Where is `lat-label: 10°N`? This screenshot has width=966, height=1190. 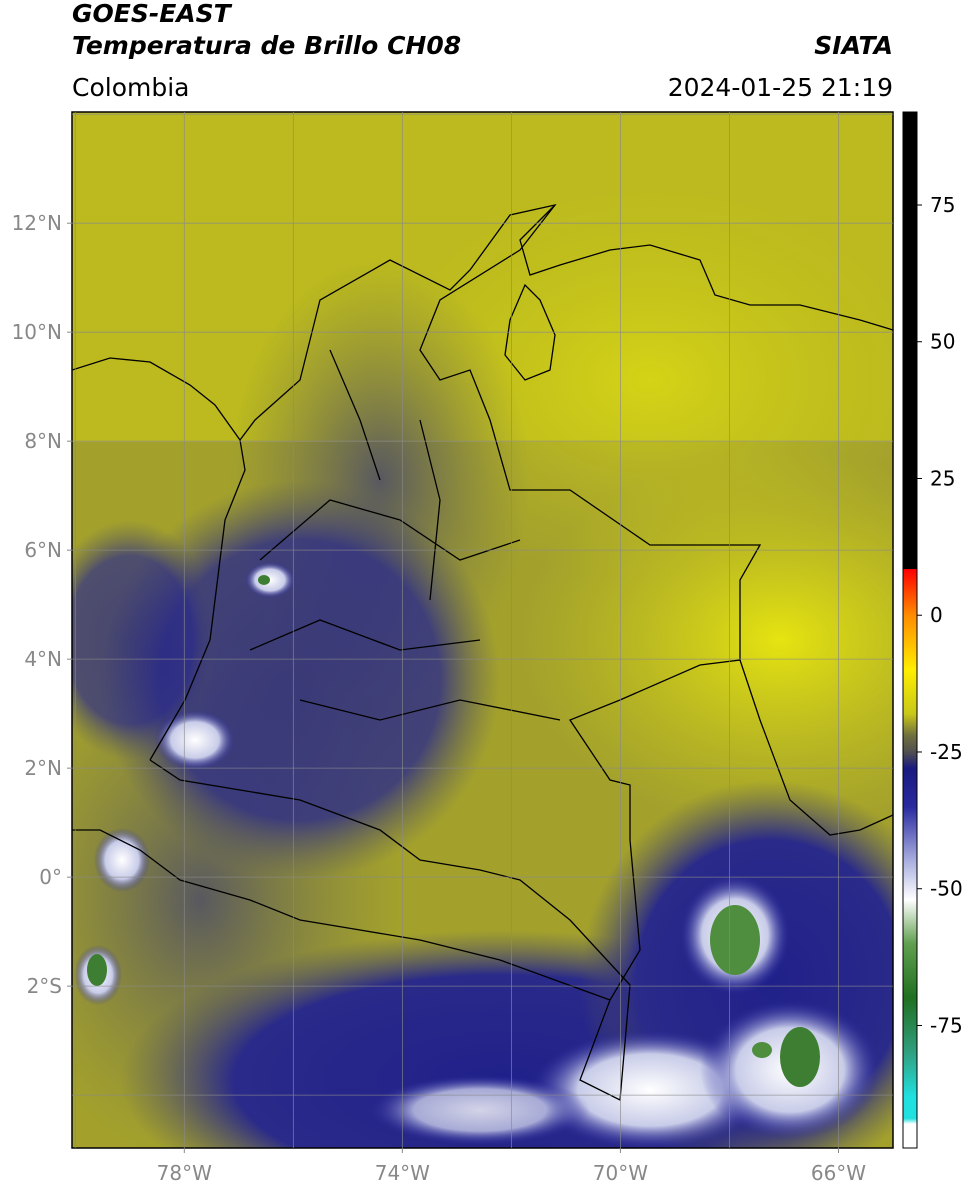 lat-label: 10°N is located at coordinates (37, 332).